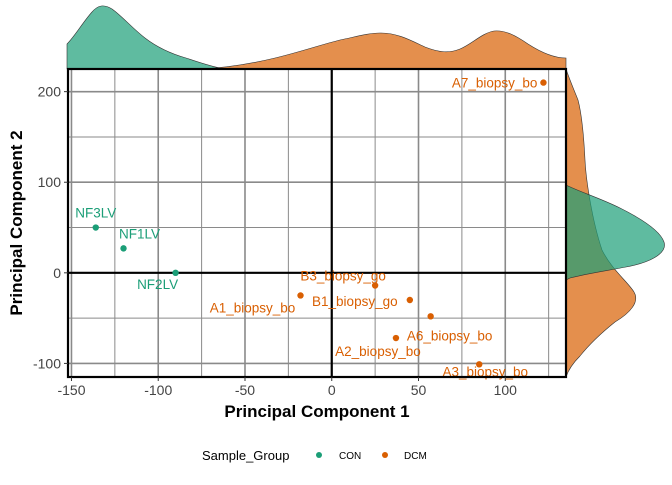 This screenshot has width=672, height=485. Describe the element at coordinates (543, 82) in the screenshot. I see `point-a7-biopsy-bo` at that location.